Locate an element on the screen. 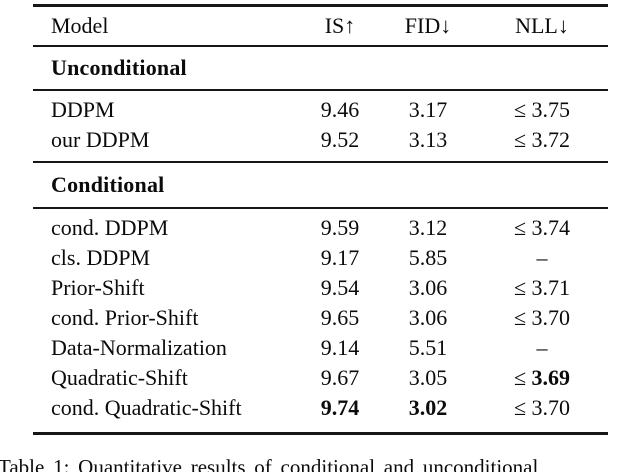  model-cell: DDPM is located at coordinates (83, 109).